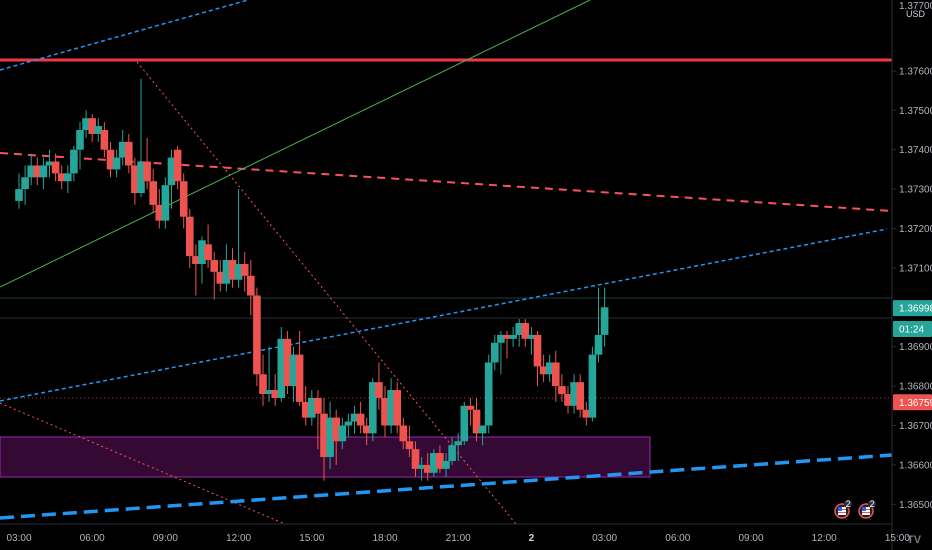  I want to click on price-tick-label: 1.36600, so click(915, 465).